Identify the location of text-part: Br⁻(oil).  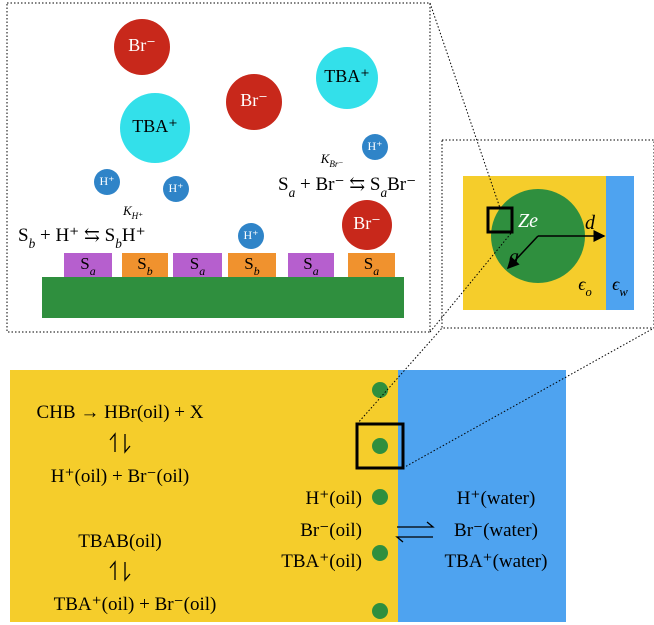
(331, 530).